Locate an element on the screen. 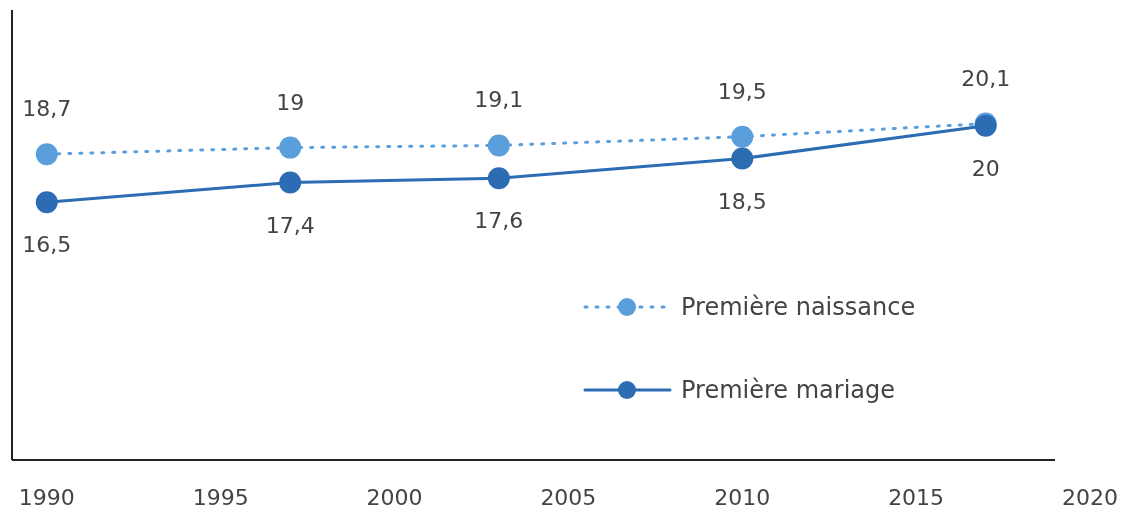  legend-label: Première mariage is located at coordinates (788, 390).